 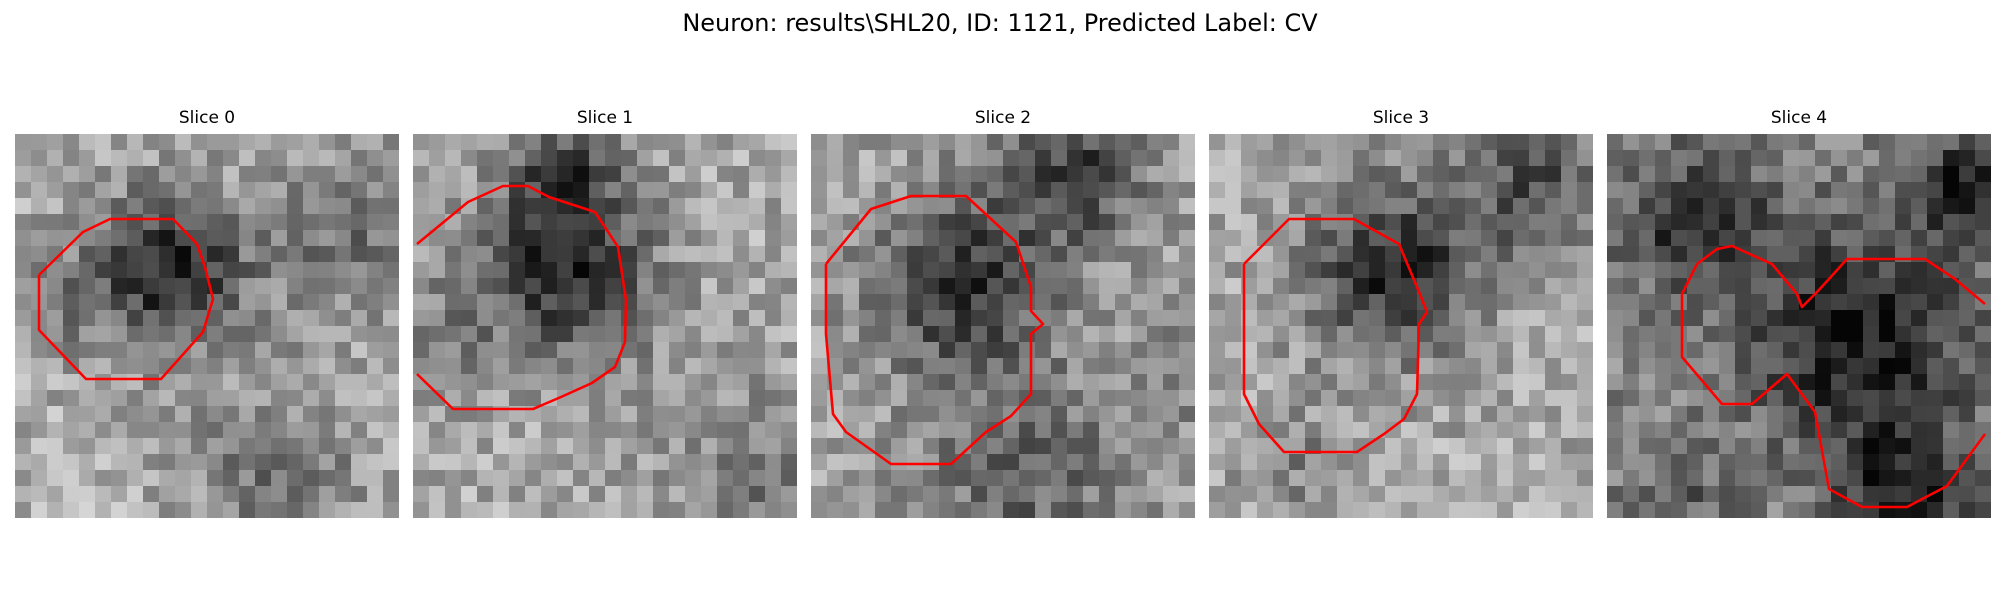 I want to click on slice-title: Slice 0, so click(x=207, y=118).